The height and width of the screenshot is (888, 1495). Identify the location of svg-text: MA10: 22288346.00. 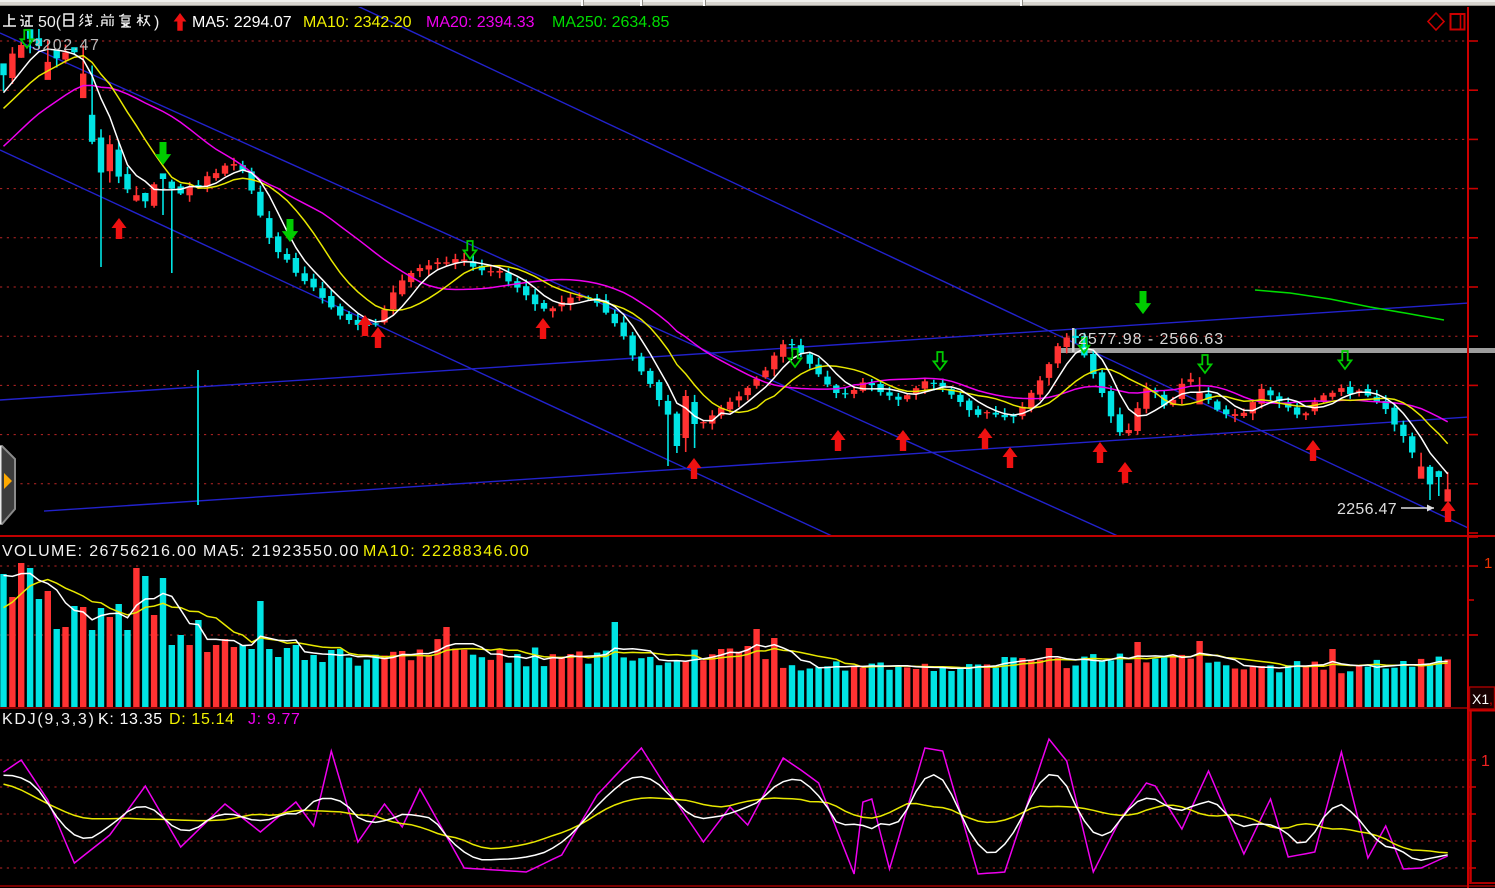
(446, 551).